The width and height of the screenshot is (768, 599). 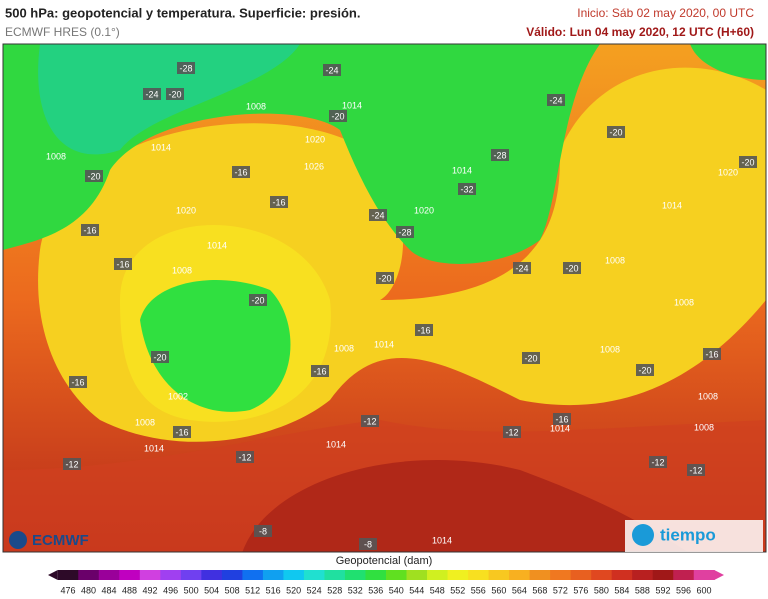 What do you see at coordinates (703, 590) in the screenshot?
I see `colorbar-tick-label: 600` at bounding box center [703, 590].